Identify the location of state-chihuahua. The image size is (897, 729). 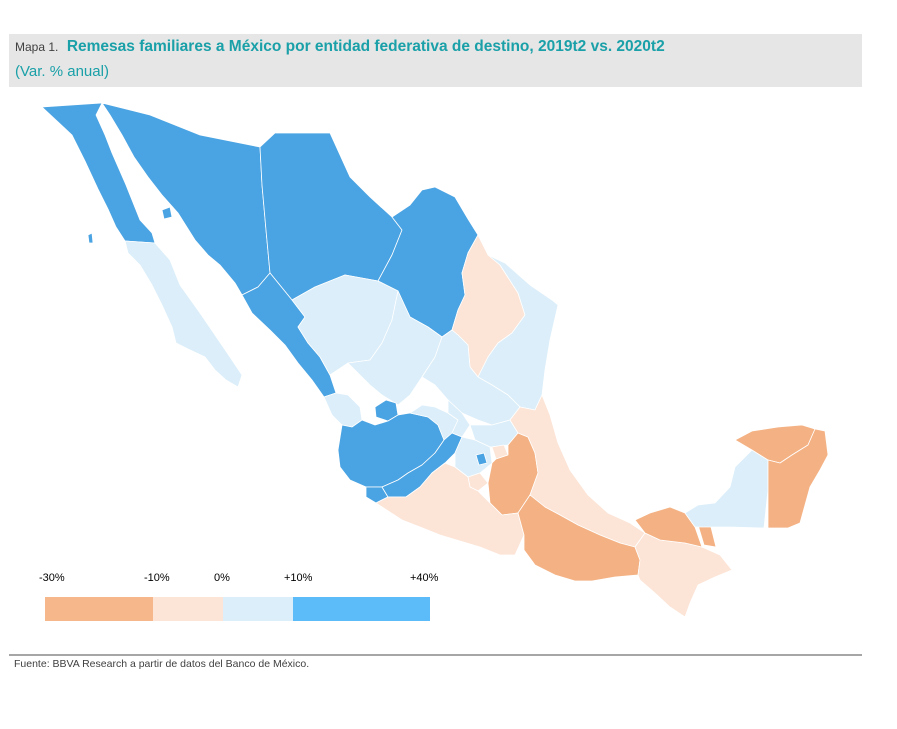
(331, 216).